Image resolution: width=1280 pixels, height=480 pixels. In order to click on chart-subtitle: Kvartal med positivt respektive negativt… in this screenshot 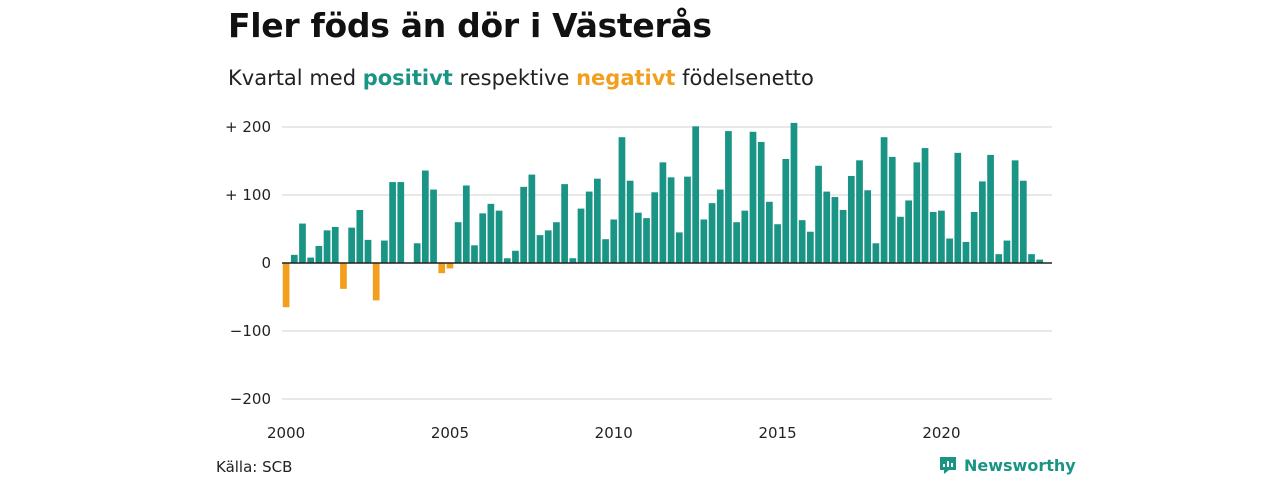, I will do `click(521, 78)`.